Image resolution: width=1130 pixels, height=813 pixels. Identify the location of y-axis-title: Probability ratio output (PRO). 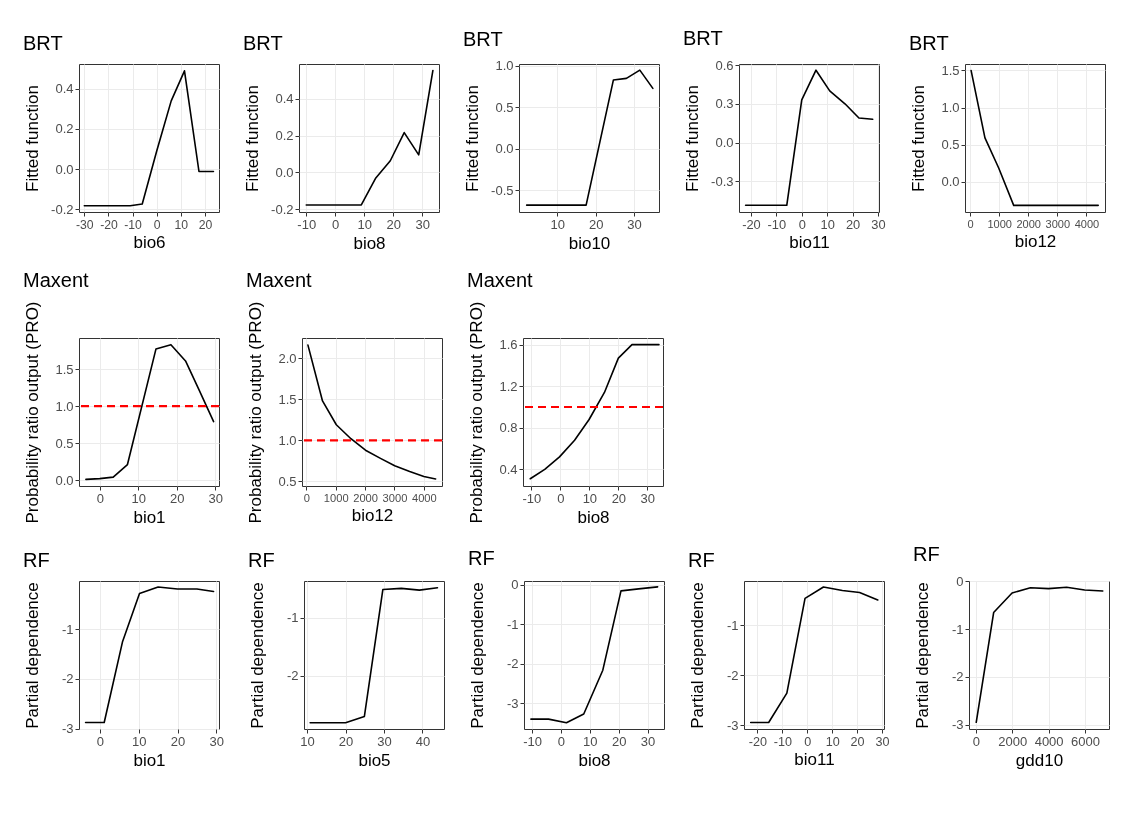
(255, 412).